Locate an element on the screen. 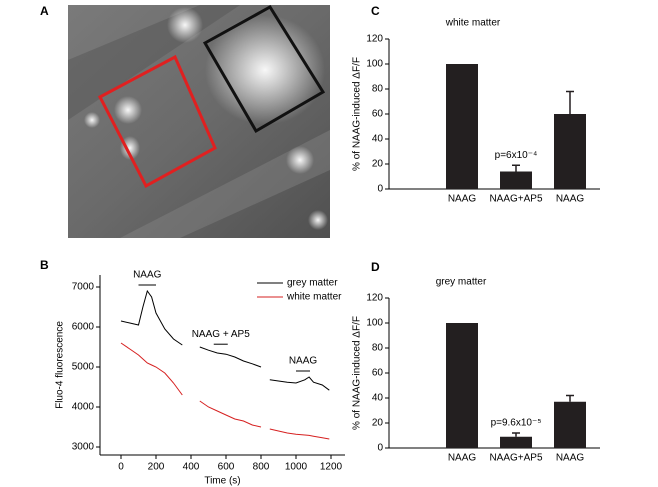 The image size is (658, 487). chart-title: grey matter is located at coordinates (461, 282).